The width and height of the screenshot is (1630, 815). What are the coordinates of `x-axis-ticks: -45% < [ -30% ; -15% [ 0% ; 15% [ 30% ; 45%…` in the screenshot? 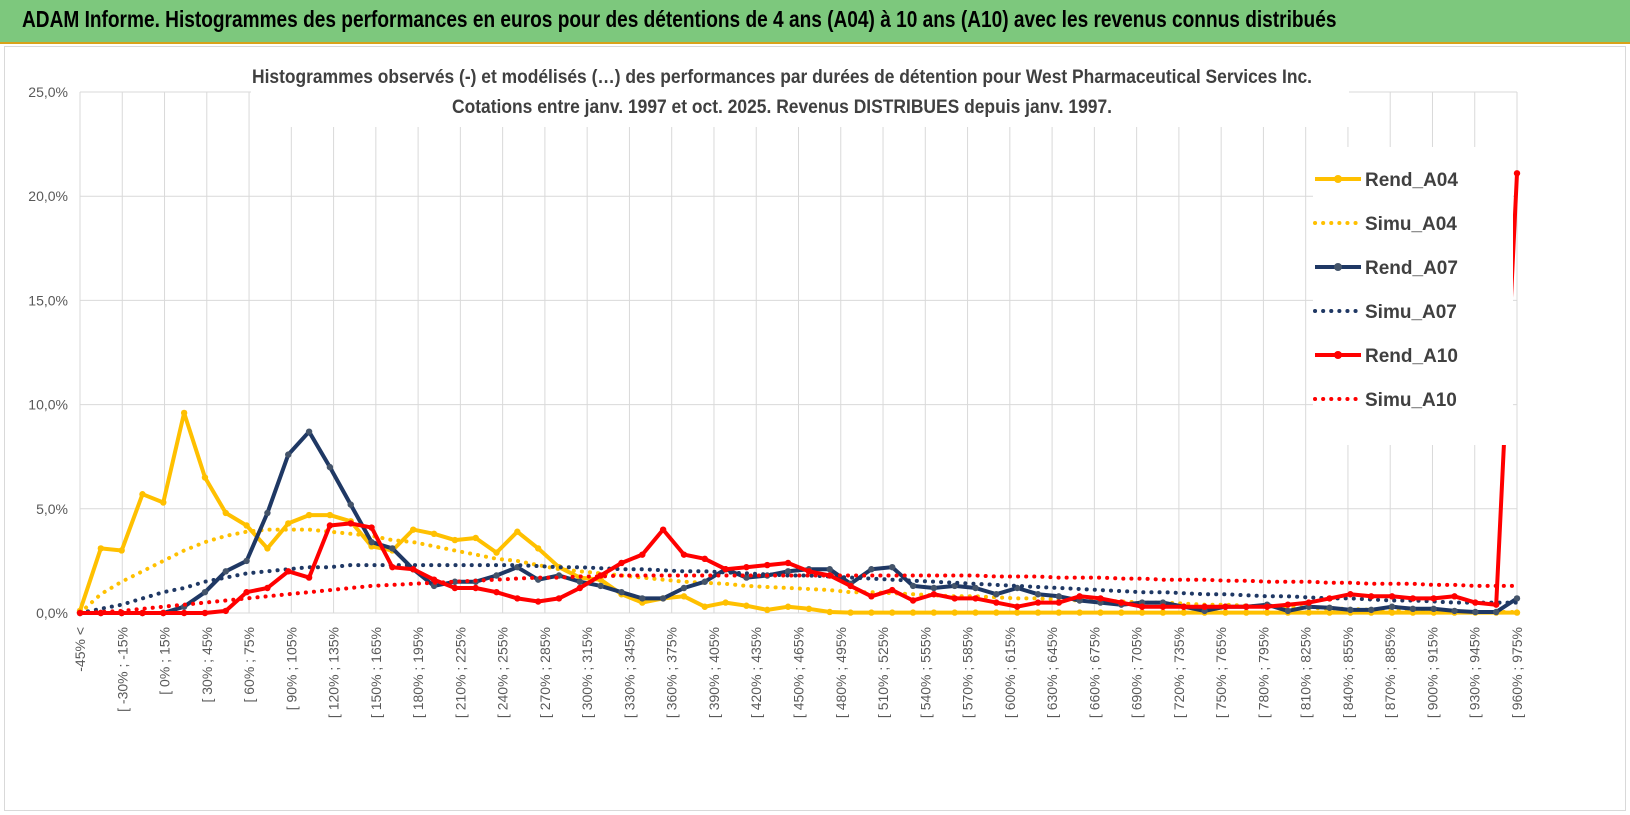 It's located at (798, 672).